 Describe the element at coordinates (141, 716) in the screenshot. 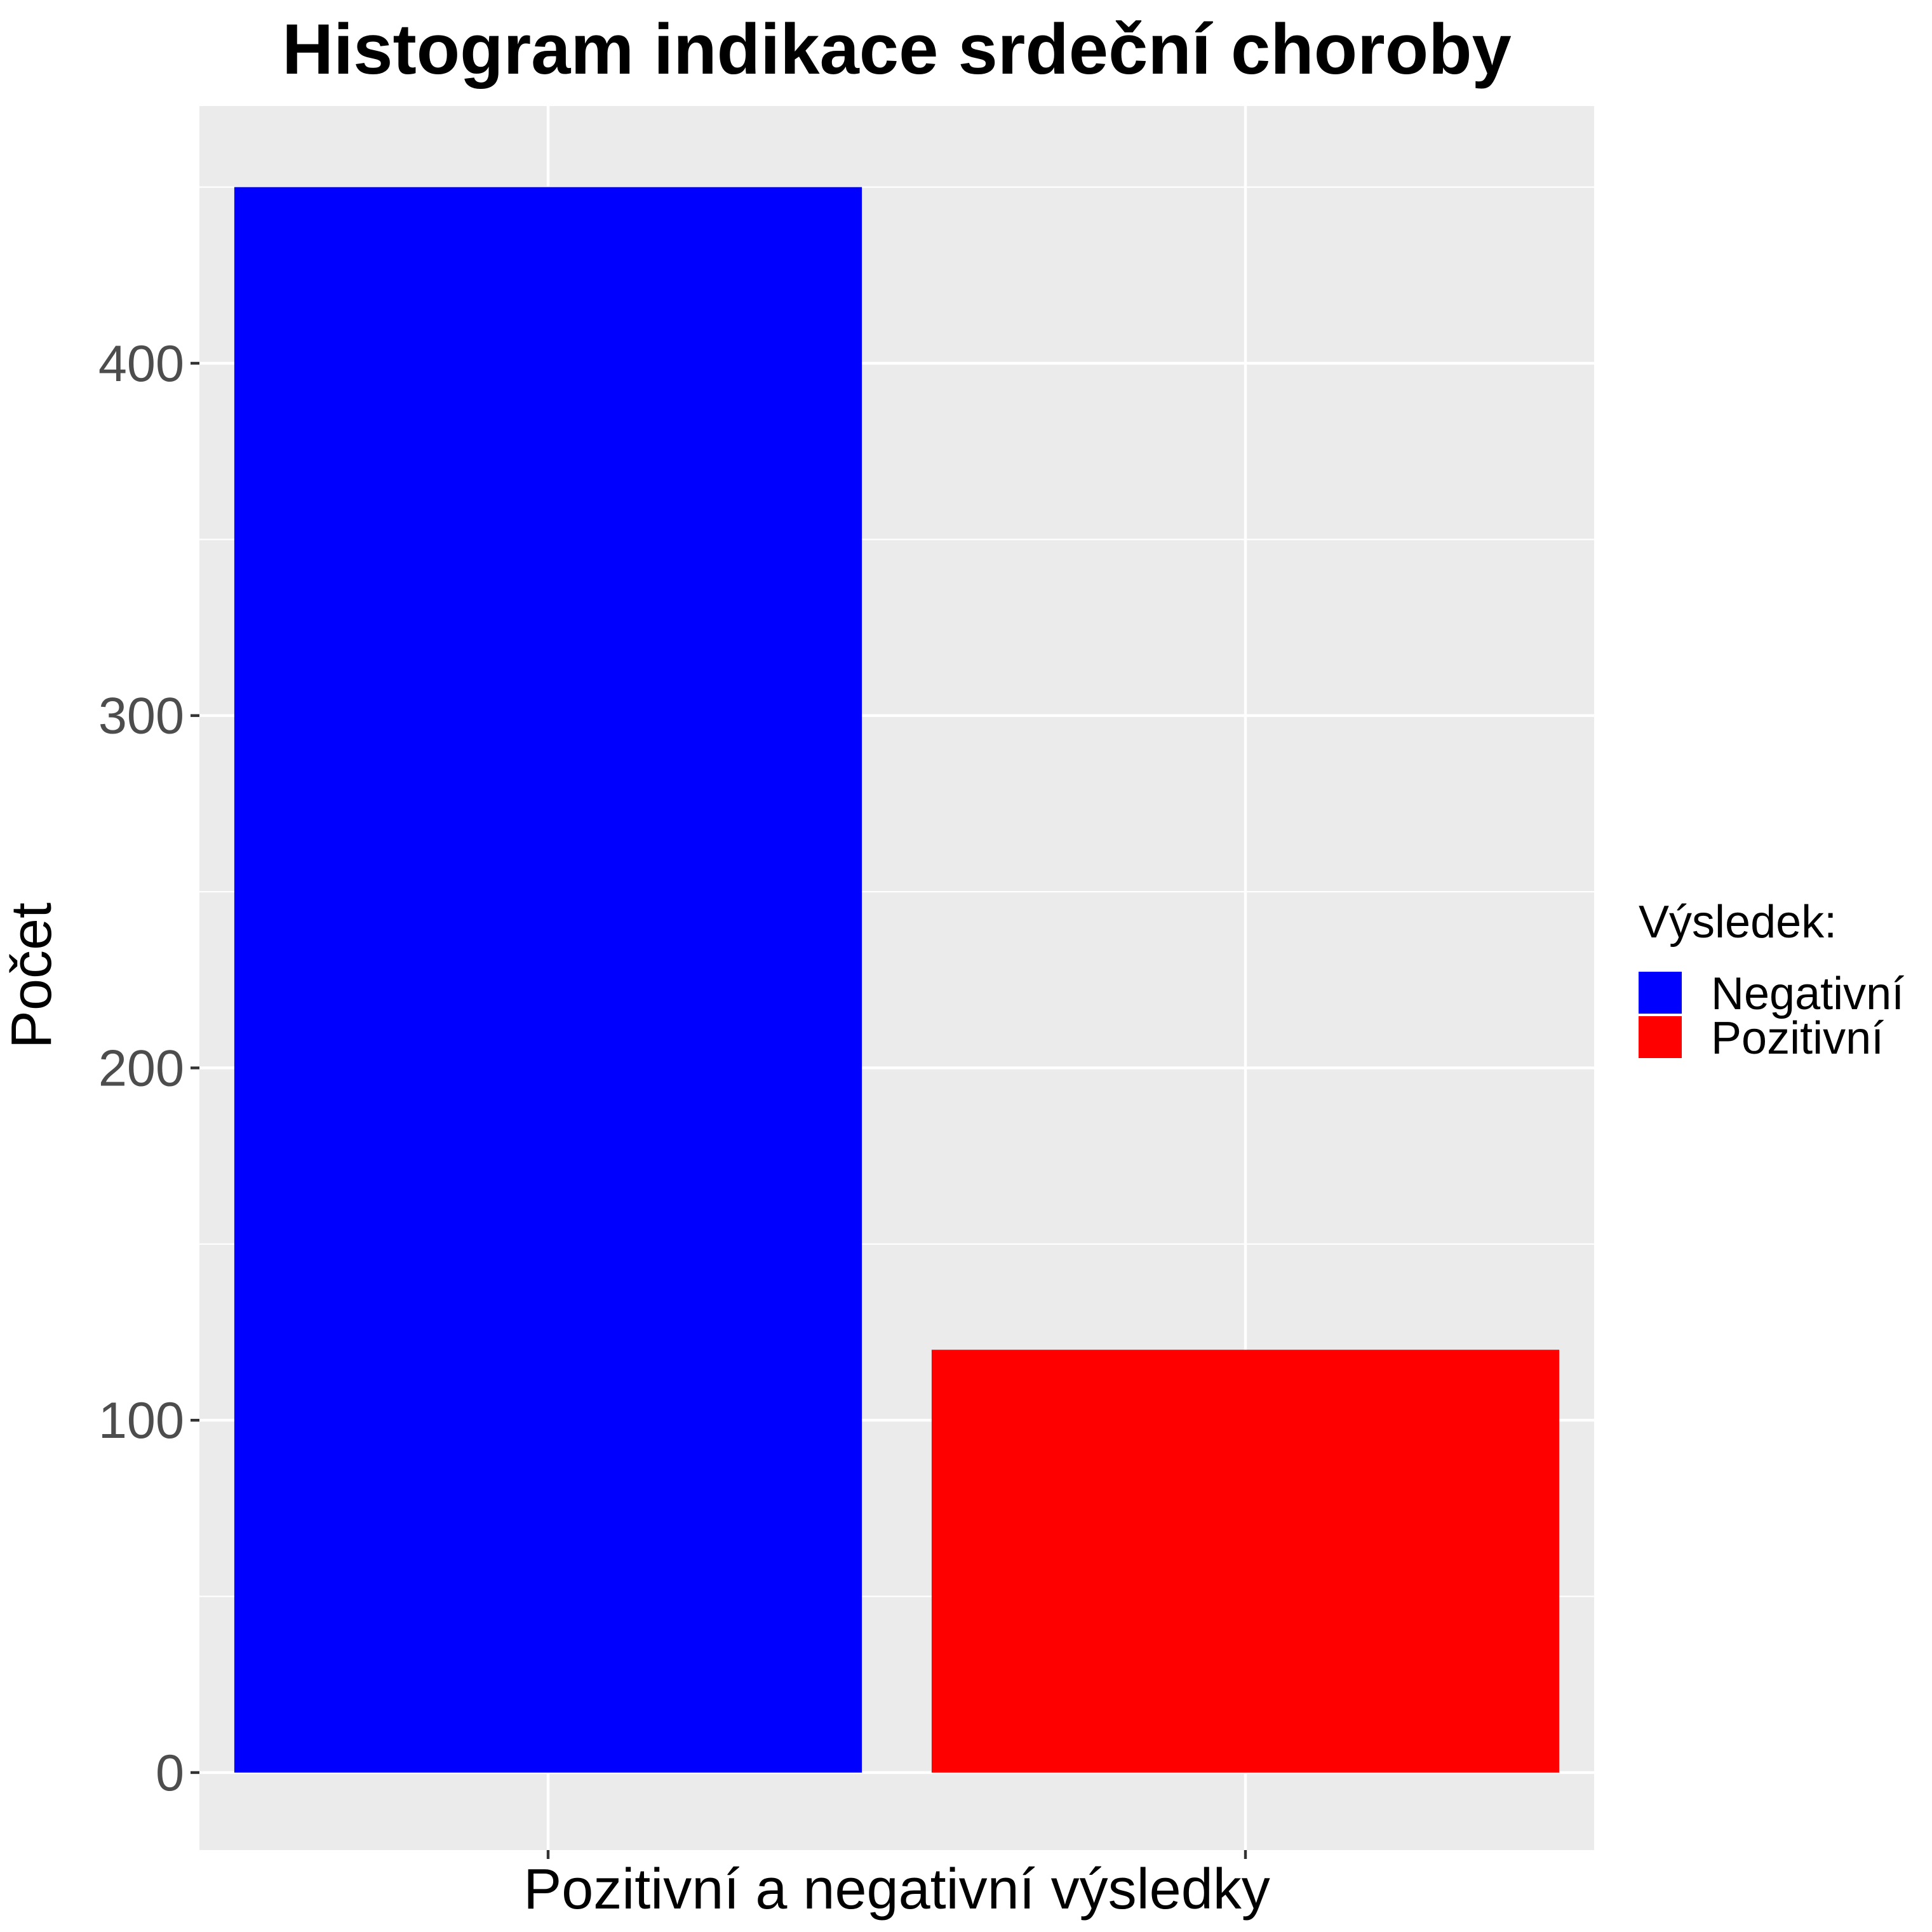

I see `y-tick-label: 300` at that location.